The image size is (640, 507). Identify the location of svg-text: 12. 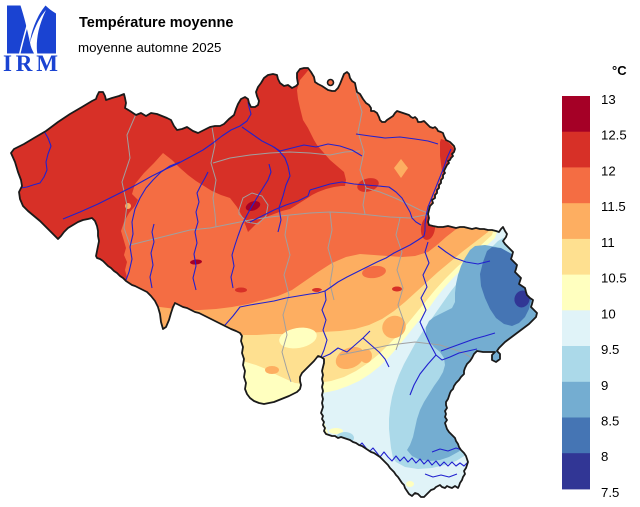
(608, 170).